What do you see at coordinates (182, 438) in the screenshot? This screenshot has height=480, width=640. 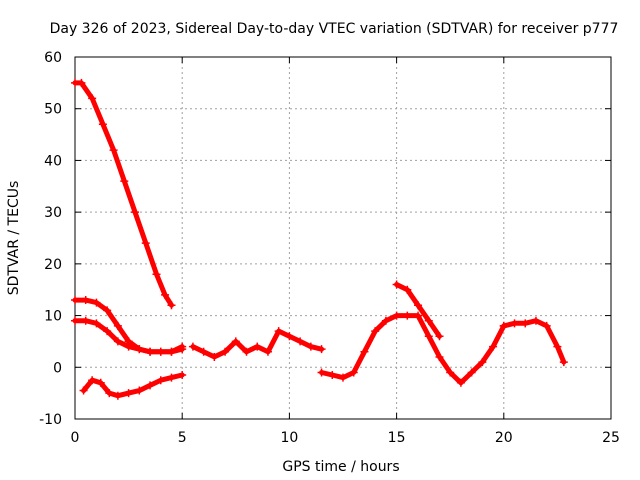 I see `x-tick-label: 5` at bounding box center [182, 438].